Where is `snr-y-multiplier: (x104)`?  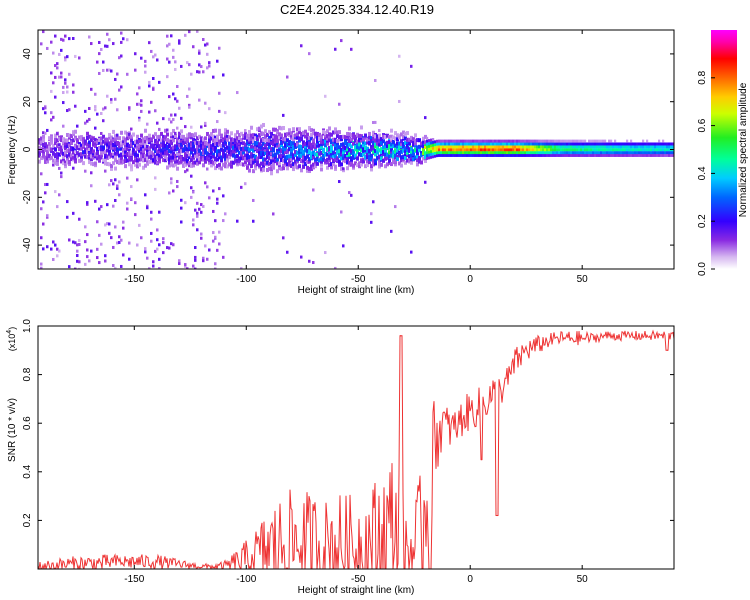
snr-y-multiplier: (x104) is located at coordinates (11, 339).